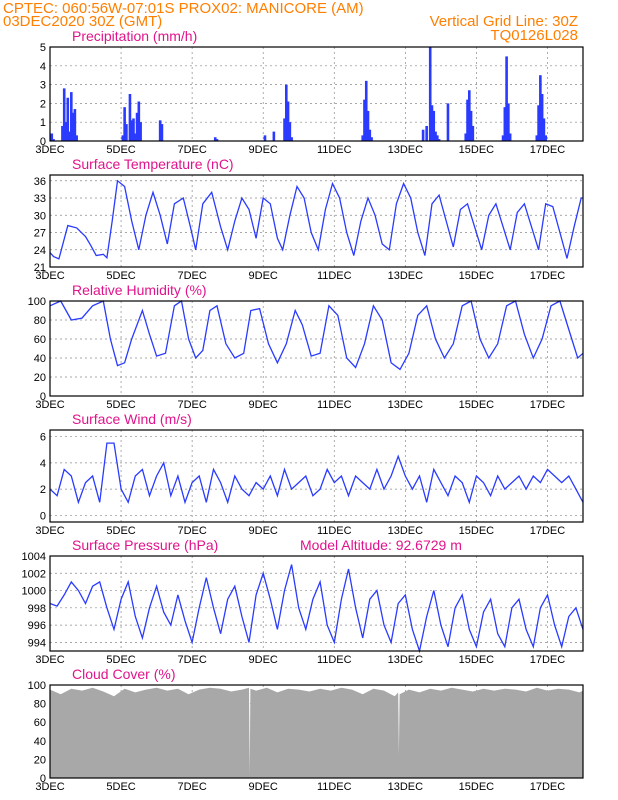 This screenshot has width=618, height=800. Describe the element at coordinates (40, 216) in the screenshot. I see `temp-ytick-label: 30` at that location.